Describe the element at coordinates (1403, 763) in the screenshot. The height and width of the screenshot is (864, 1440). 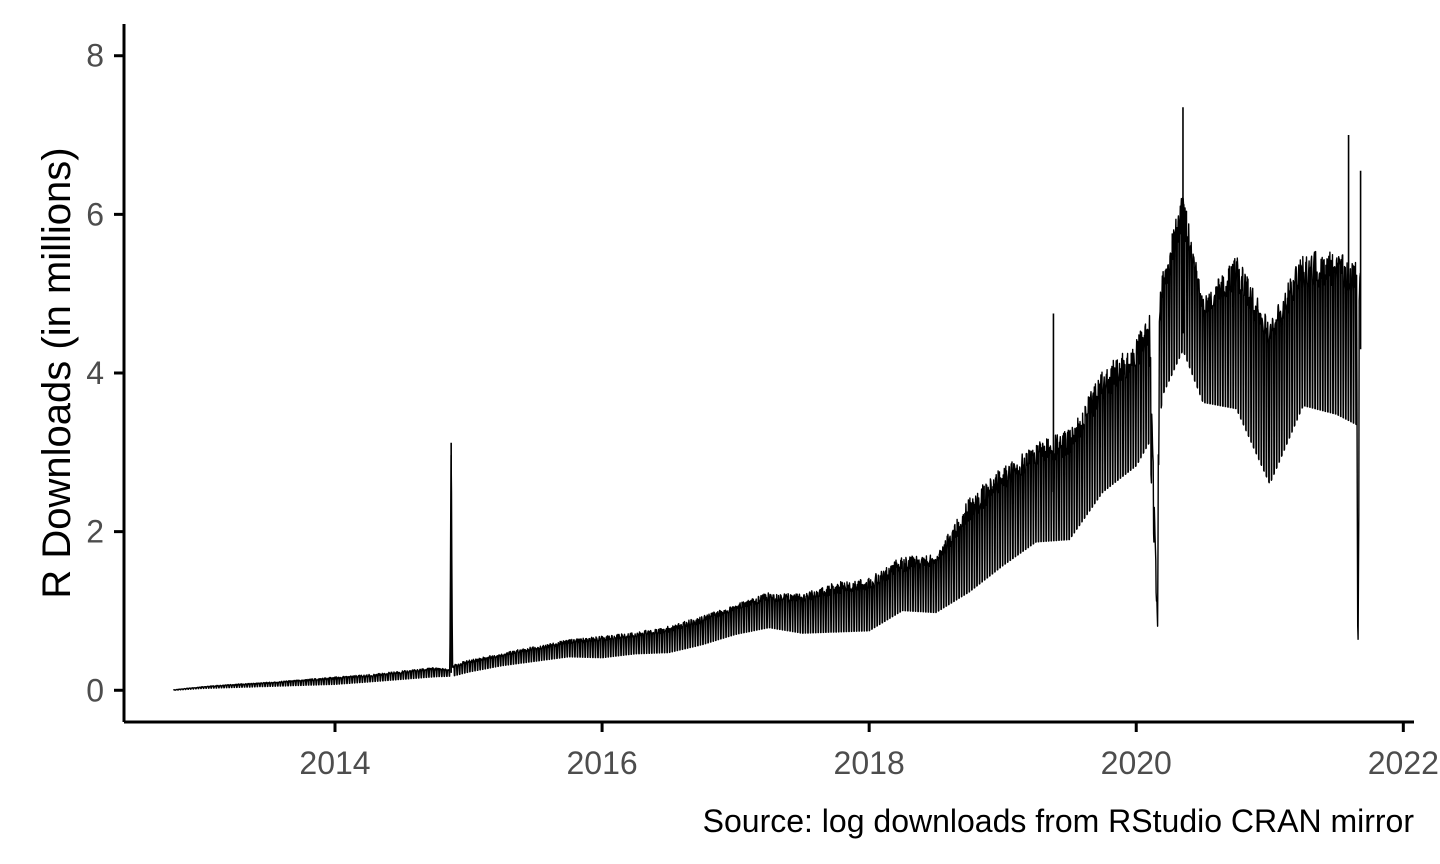
I see `x-tick-label: 2022` at that location.